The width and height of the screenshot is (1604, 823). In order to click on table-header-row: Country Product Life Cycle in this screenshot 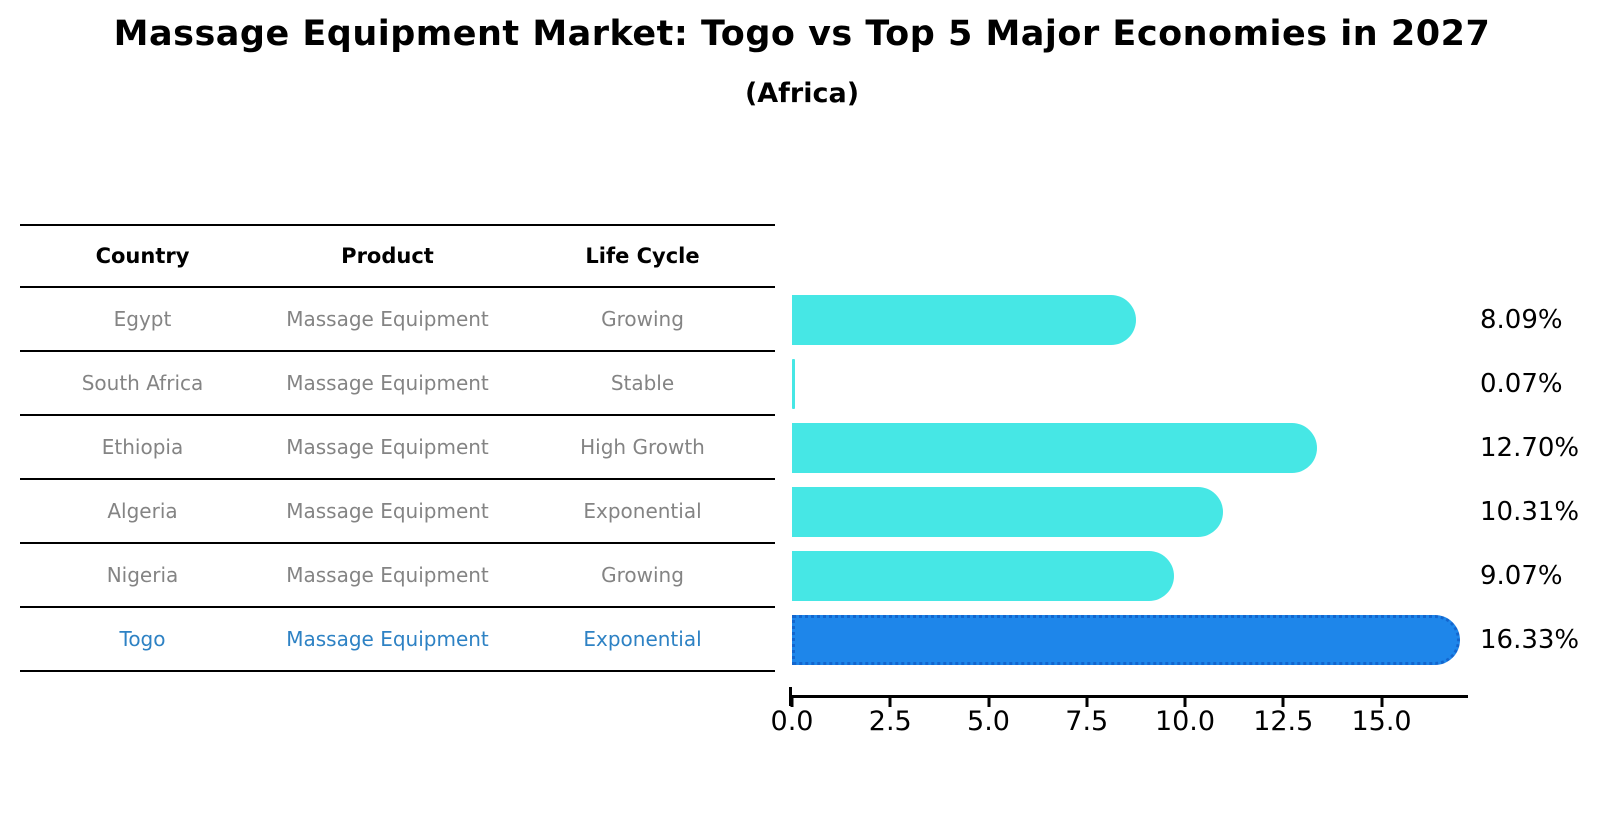, I will do `click(397, 256)`.